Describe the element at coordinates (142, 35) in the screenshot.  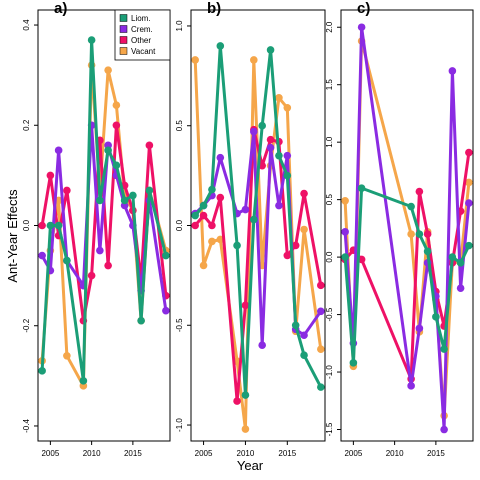
I see `legend: Liom. Crem. Other Vacant` at that location.